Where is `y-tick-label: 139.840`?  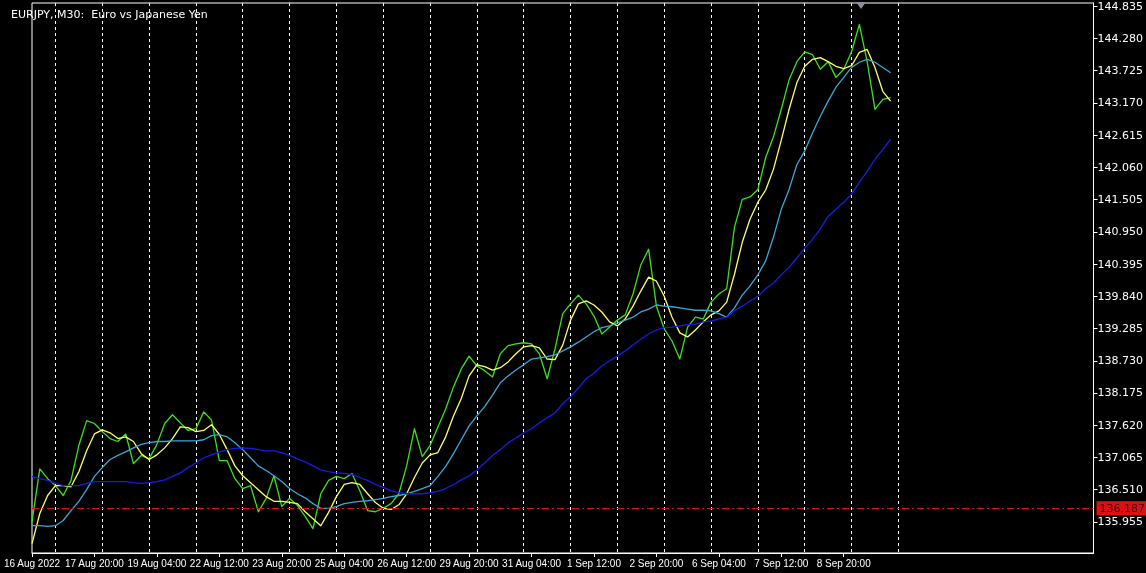 y-tick-label: 139.840 is located at coordinates (1120, 296).